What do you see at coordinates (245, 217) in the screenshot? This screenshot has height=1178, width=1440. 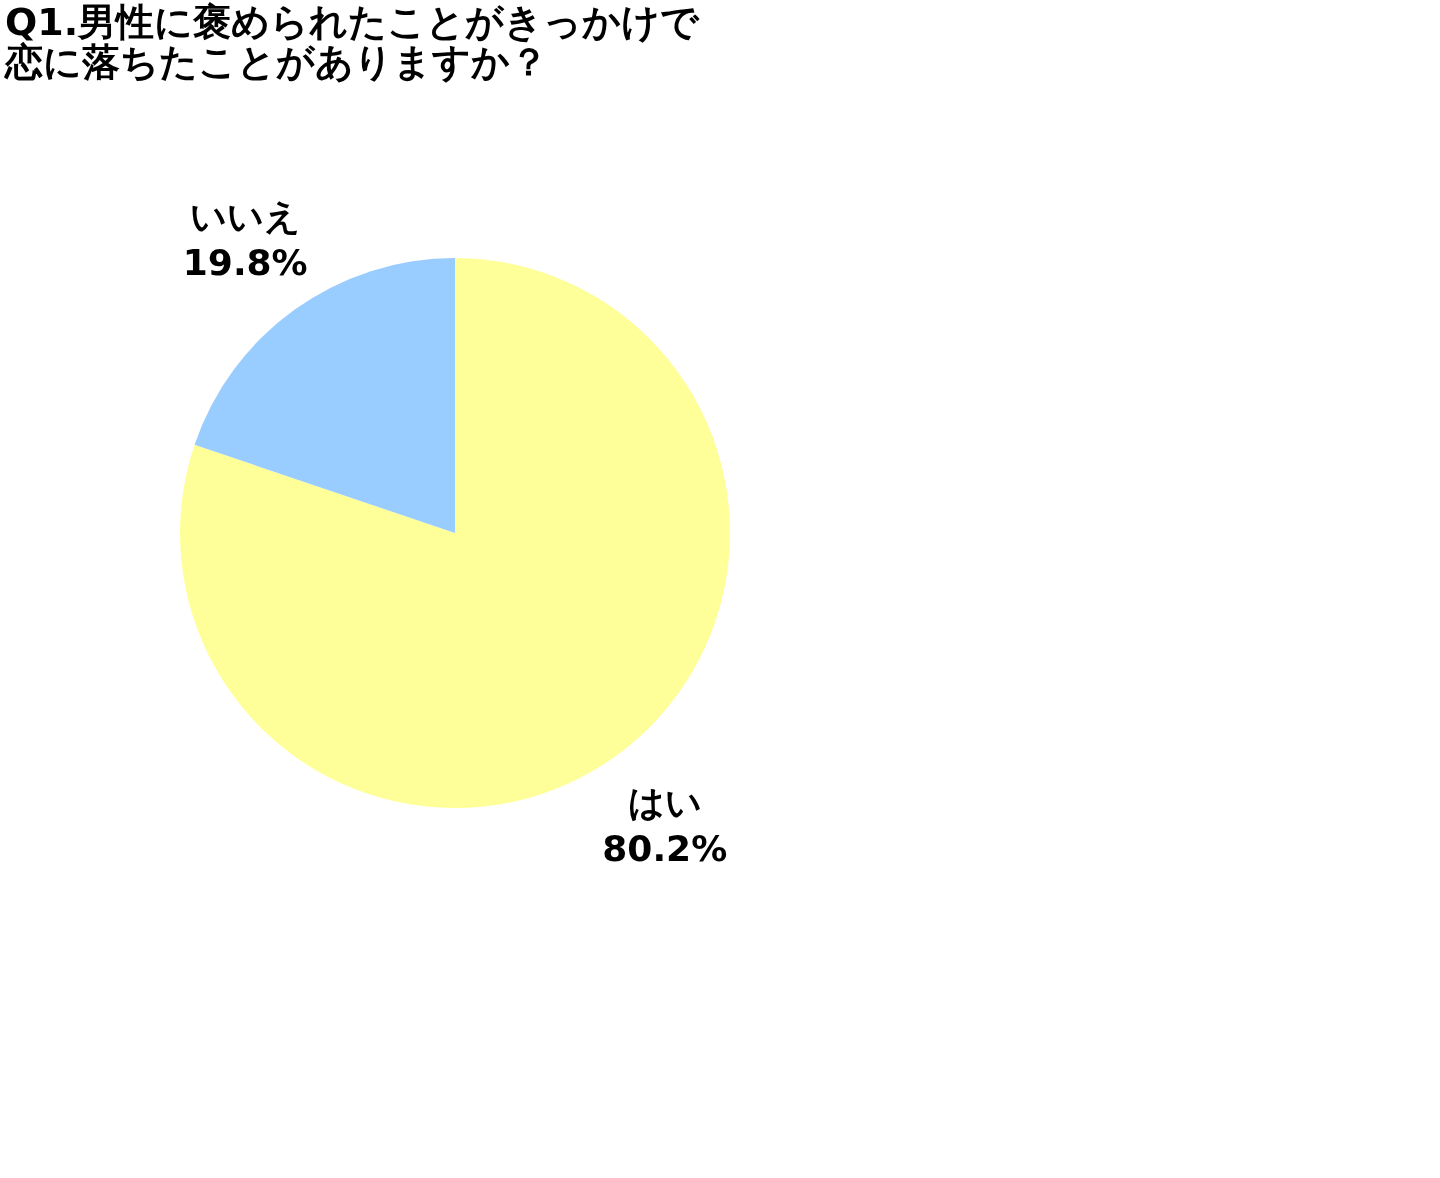 I see `slice-label: いいえ` at bounding box center [245, 217].